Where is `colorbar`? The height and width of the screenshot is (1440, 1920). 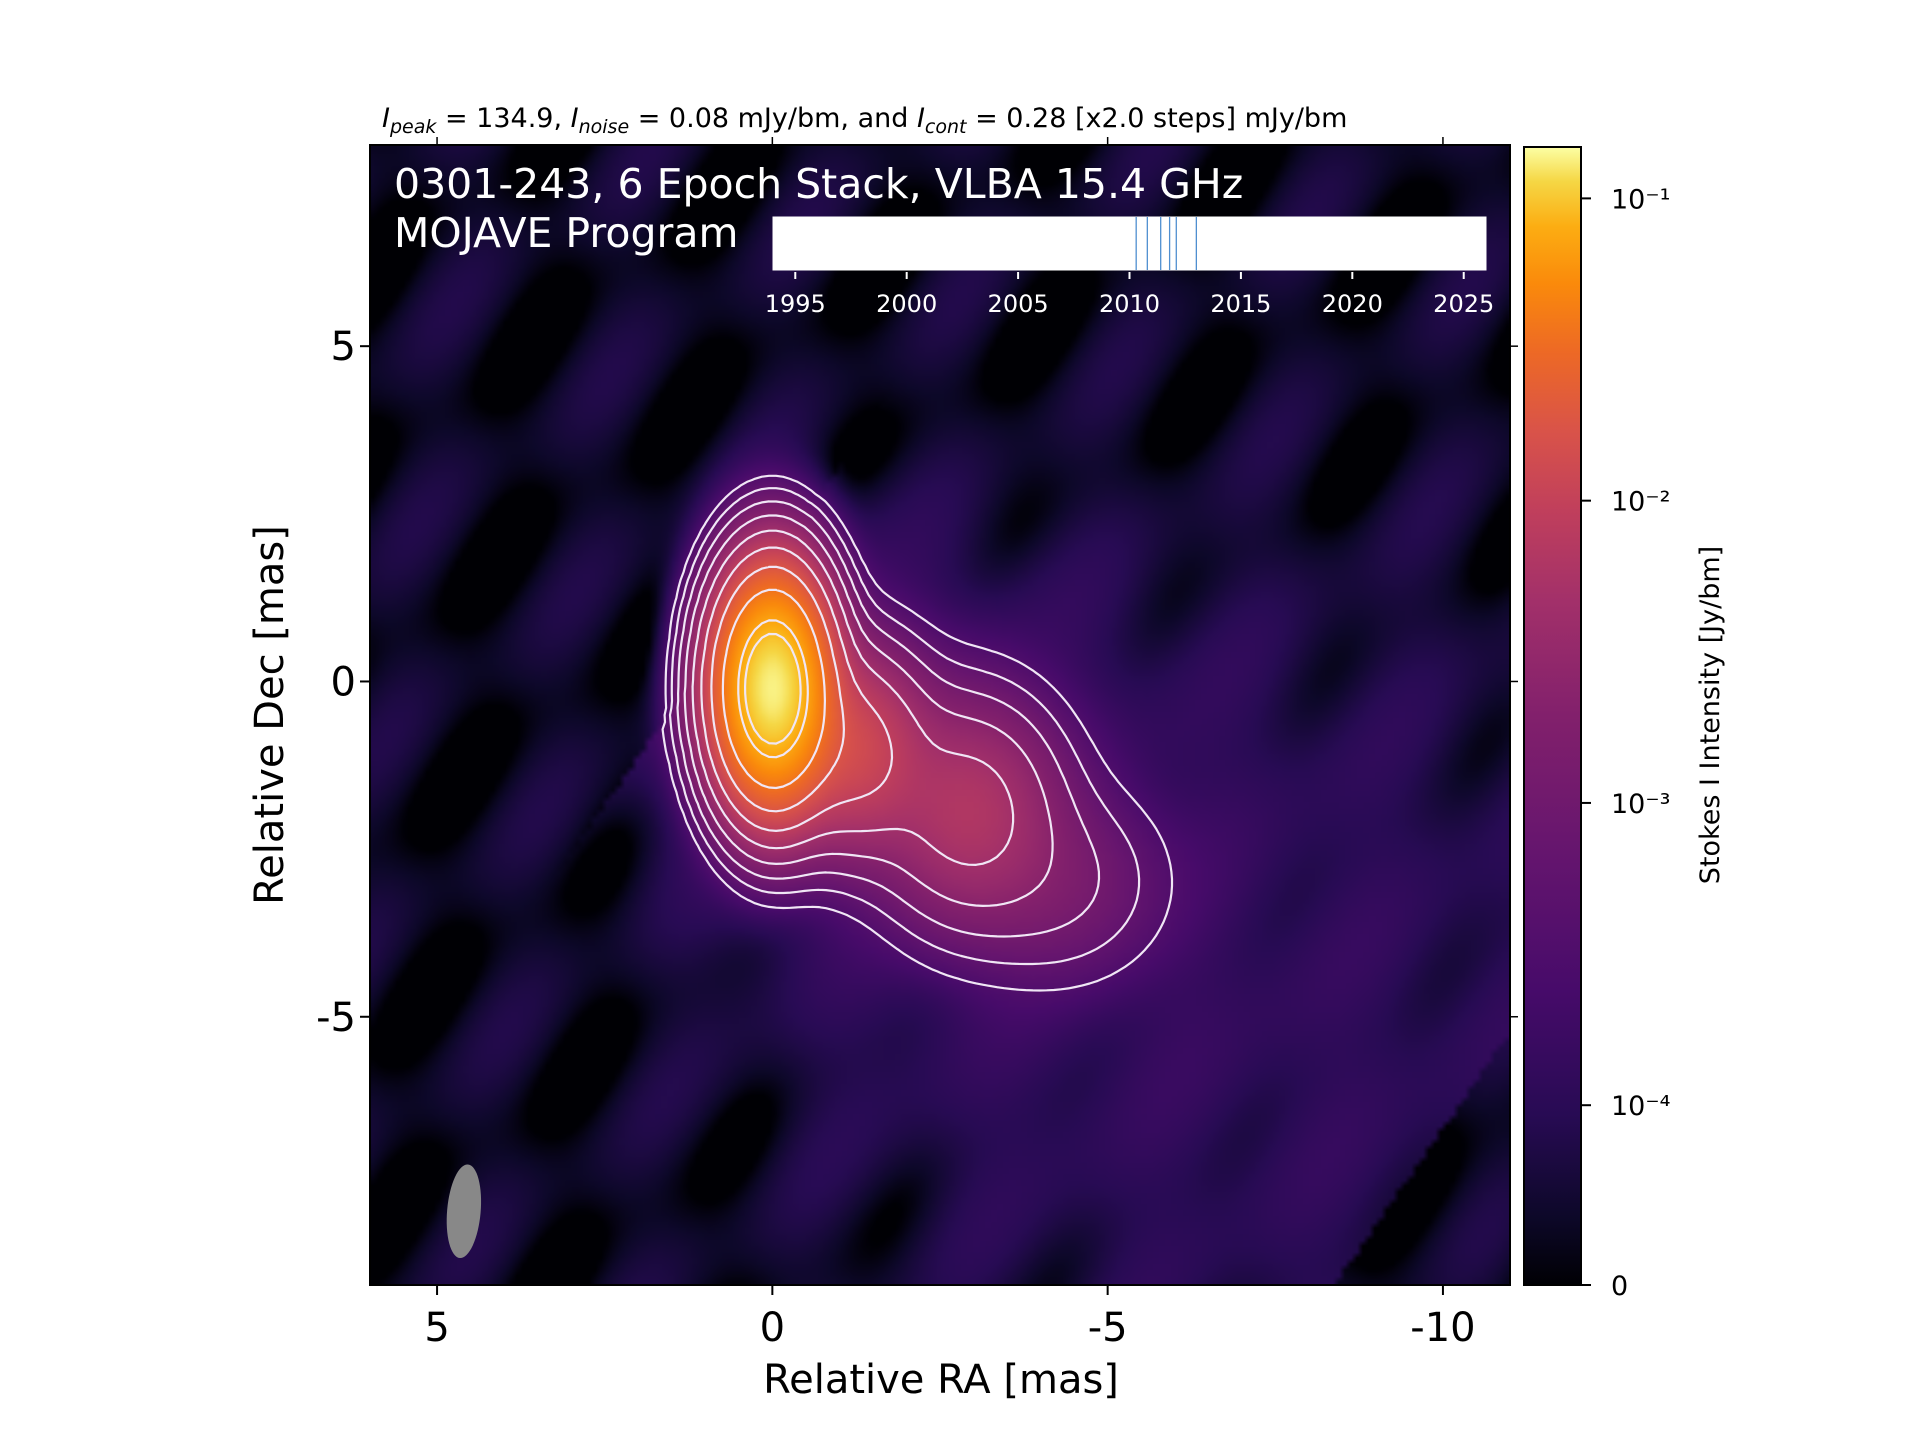 colorbar is located at coordinates (1552, 716).